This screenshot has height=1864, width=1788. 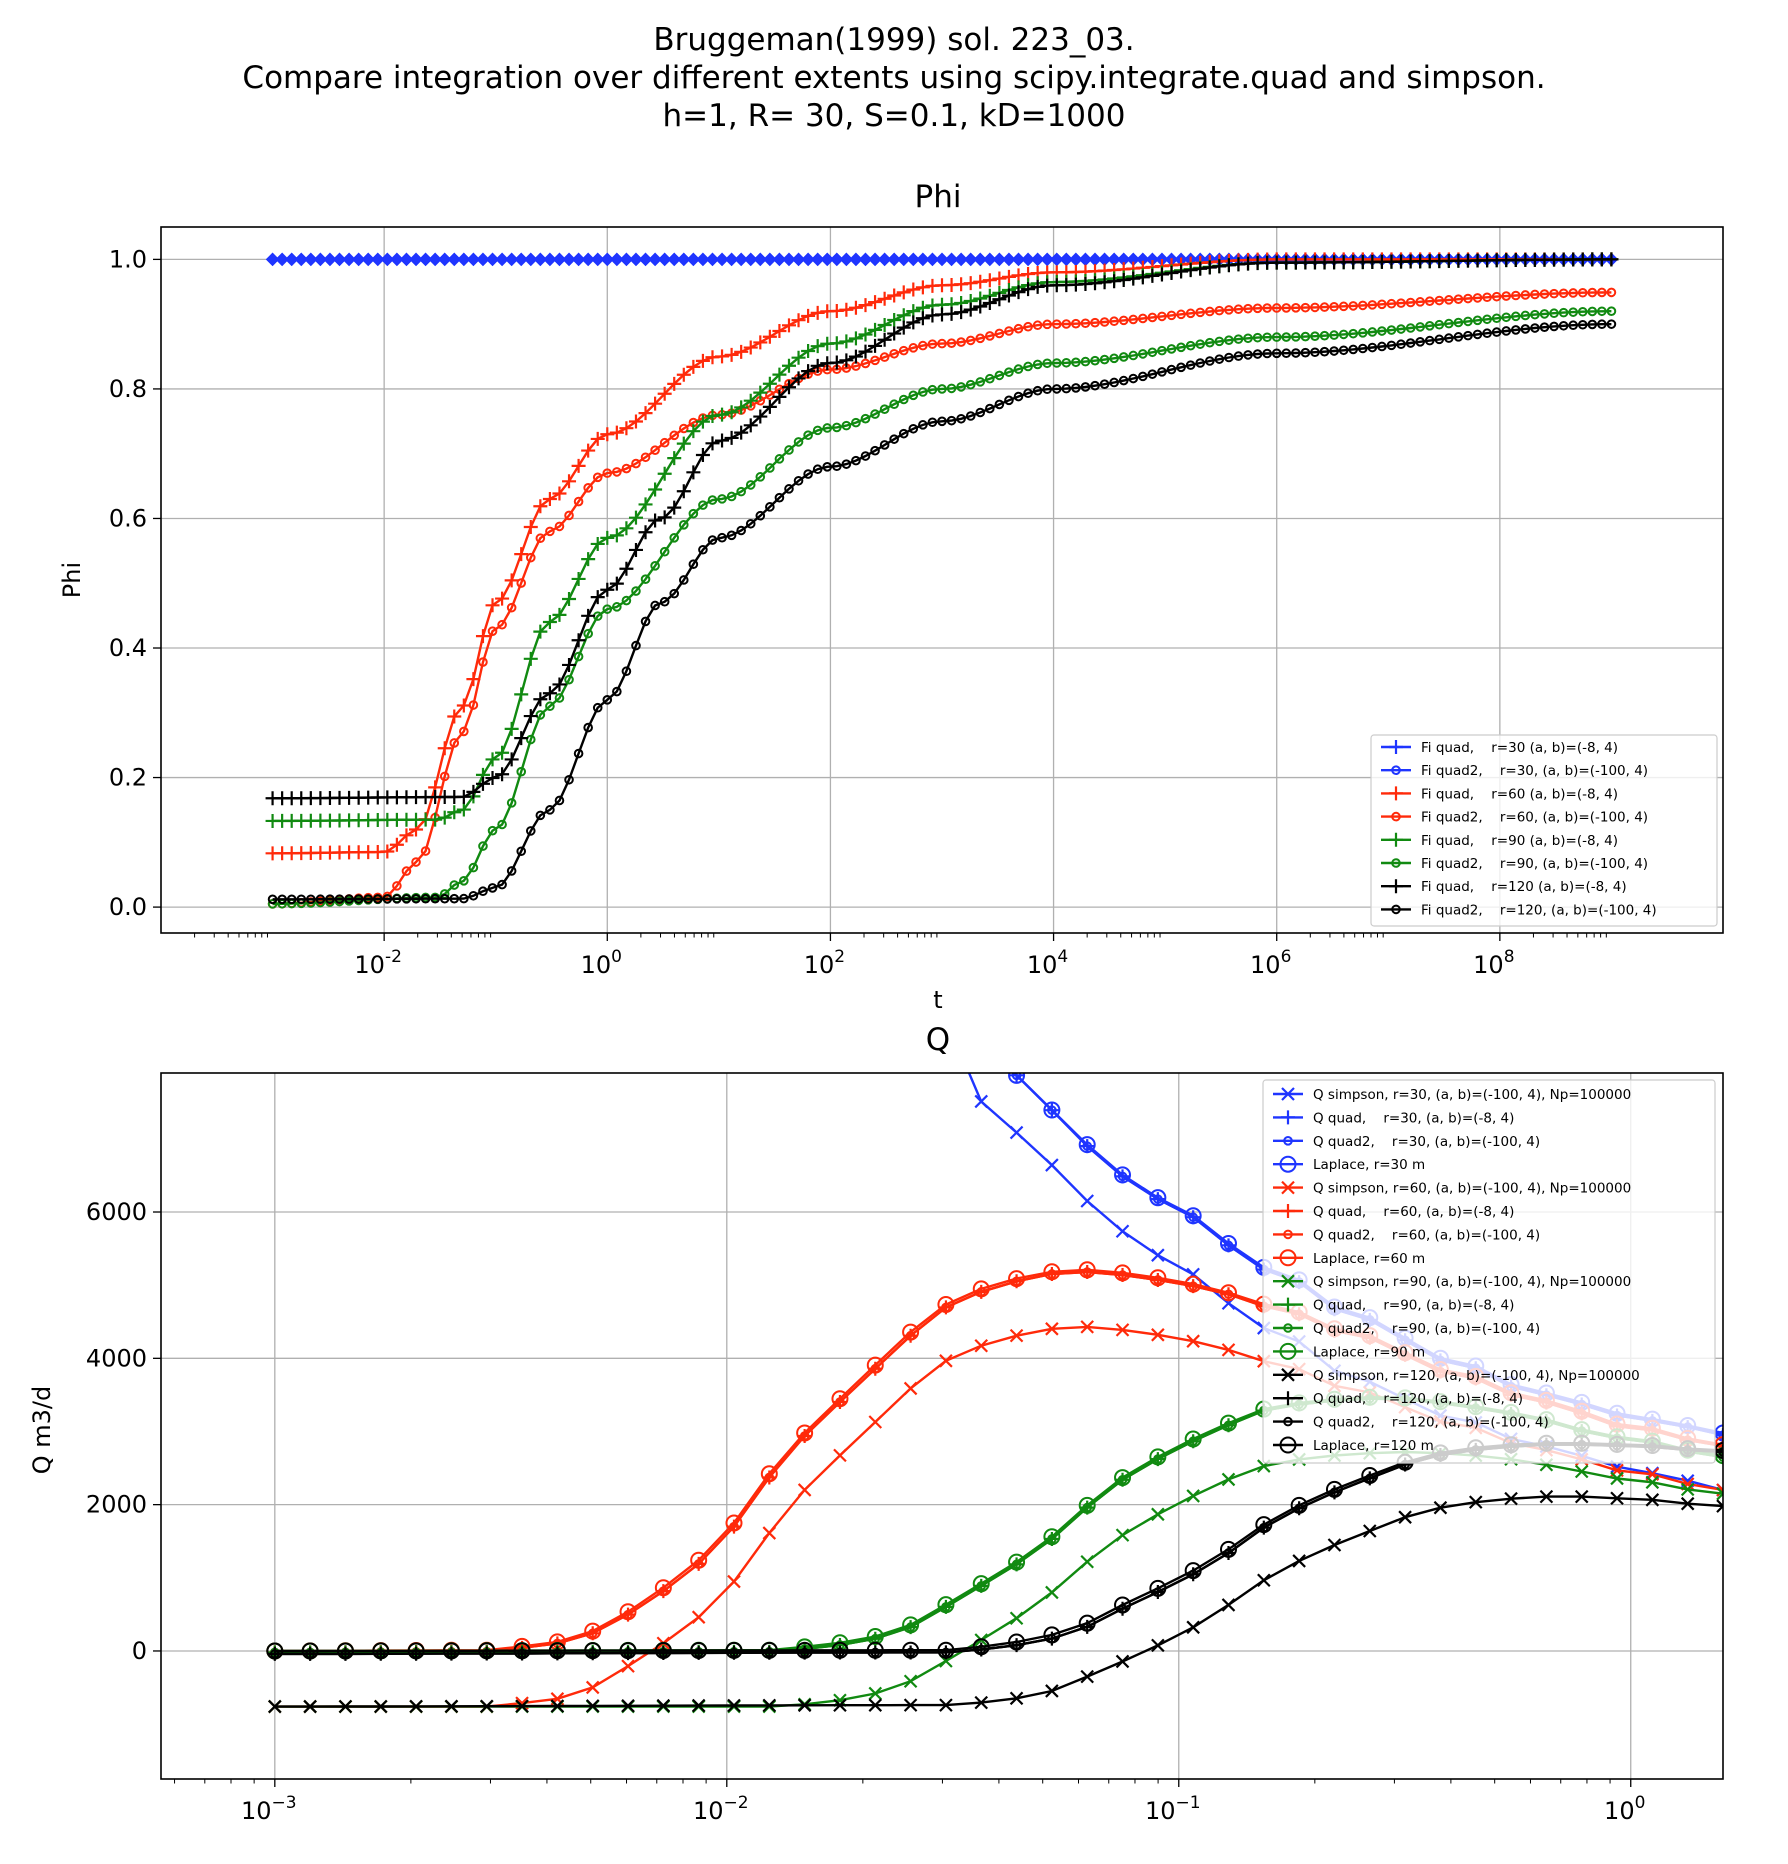 What do you see at coordinates (393, 957) in the screenshot?
I see `x-tick-exponent: -2` at bounding box center [393, 957].